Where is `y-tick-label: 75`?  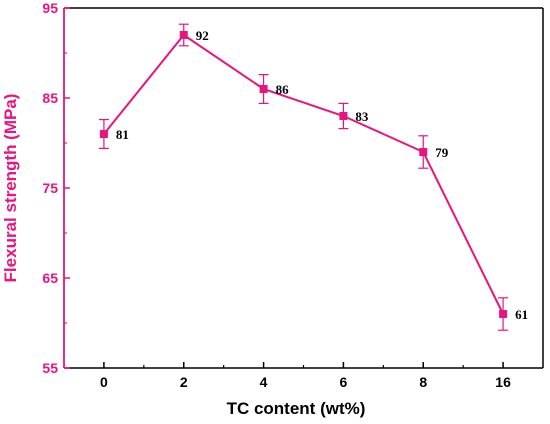 y-tick-label: 75 is located at coordinates (50, 188).